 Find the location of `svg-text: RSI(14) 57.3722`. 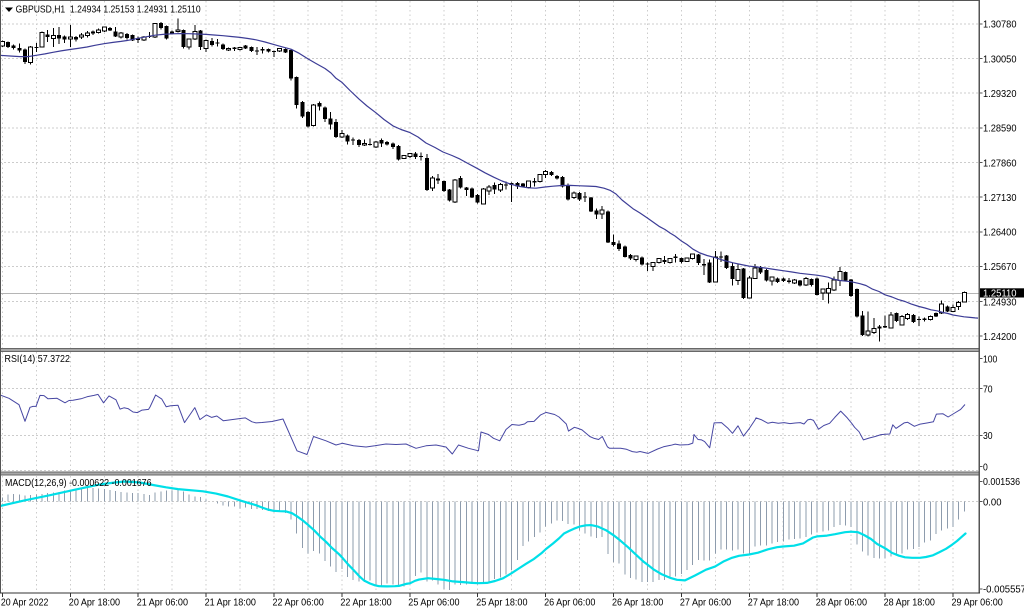

svg-text: RSI(14) 57.3722 is located at coordinates (38, 359).